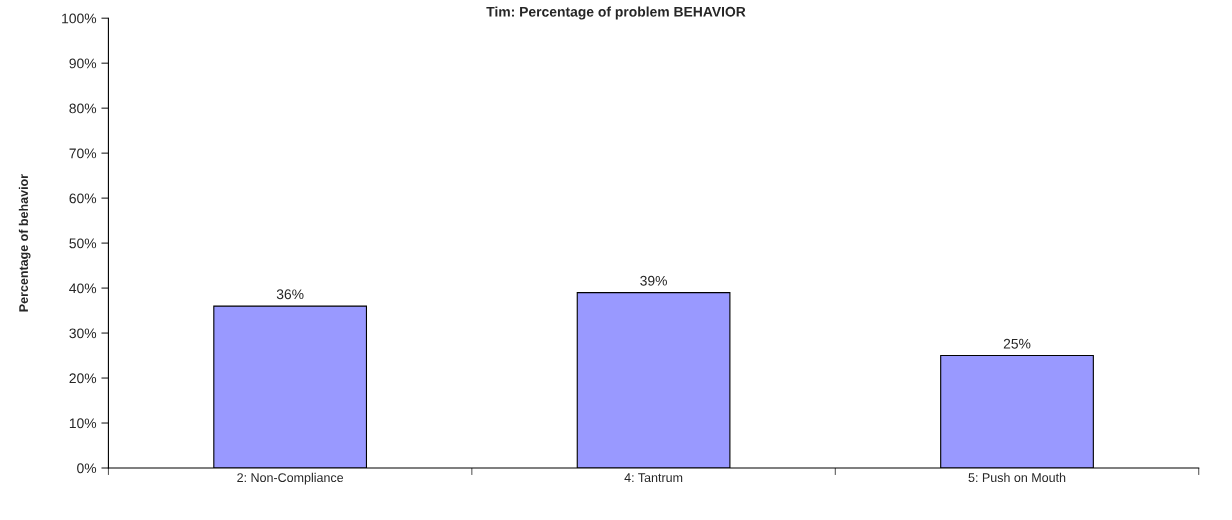 The image size is (1232, 520). What do you see at coordinates (83, 63) in the screenshot?
I see `y-tick-label: 90%` at bounding box center [83, 63].